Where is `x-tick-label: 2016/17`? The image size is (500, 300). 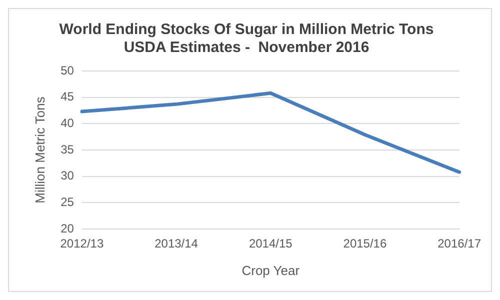 x-tick-label: 2016/17 is located at coordinates (460, 243).